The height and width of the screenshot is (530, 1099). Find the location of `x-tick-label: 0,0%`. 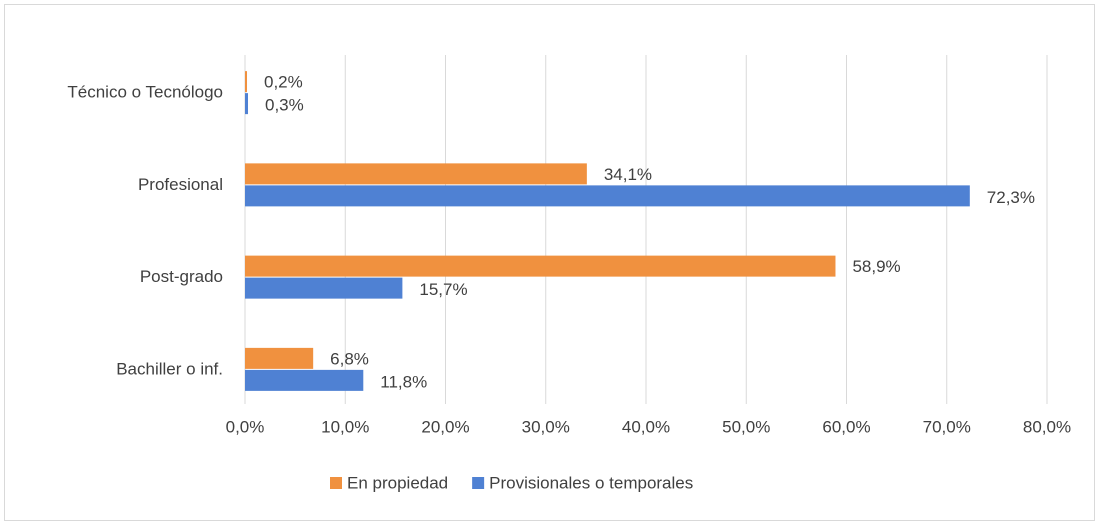

x-tick-label: 0,0% is located at coordinates (245, 426).